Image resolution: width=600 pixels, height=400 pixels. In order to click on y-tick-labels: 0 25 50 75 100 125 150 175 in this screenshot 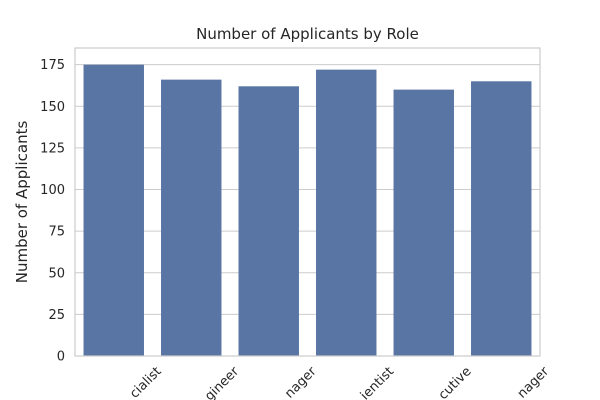, I will do `click(52, 211)`.